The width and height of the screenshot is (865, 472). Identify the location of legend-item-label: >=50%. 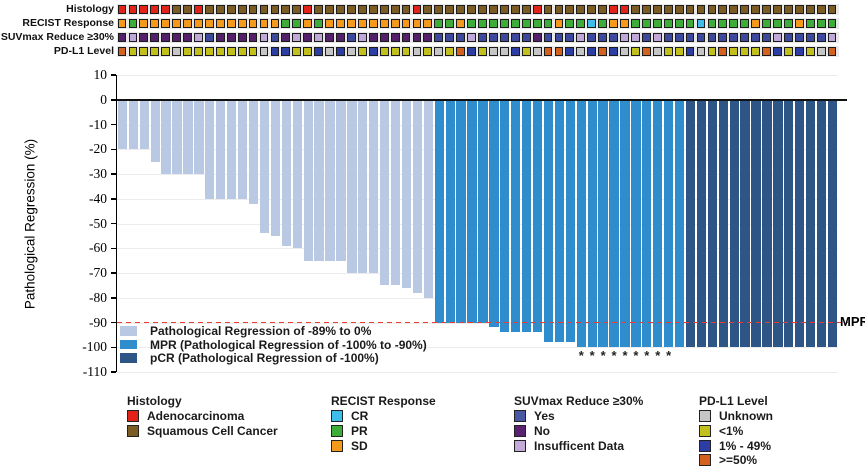
(738, 460).